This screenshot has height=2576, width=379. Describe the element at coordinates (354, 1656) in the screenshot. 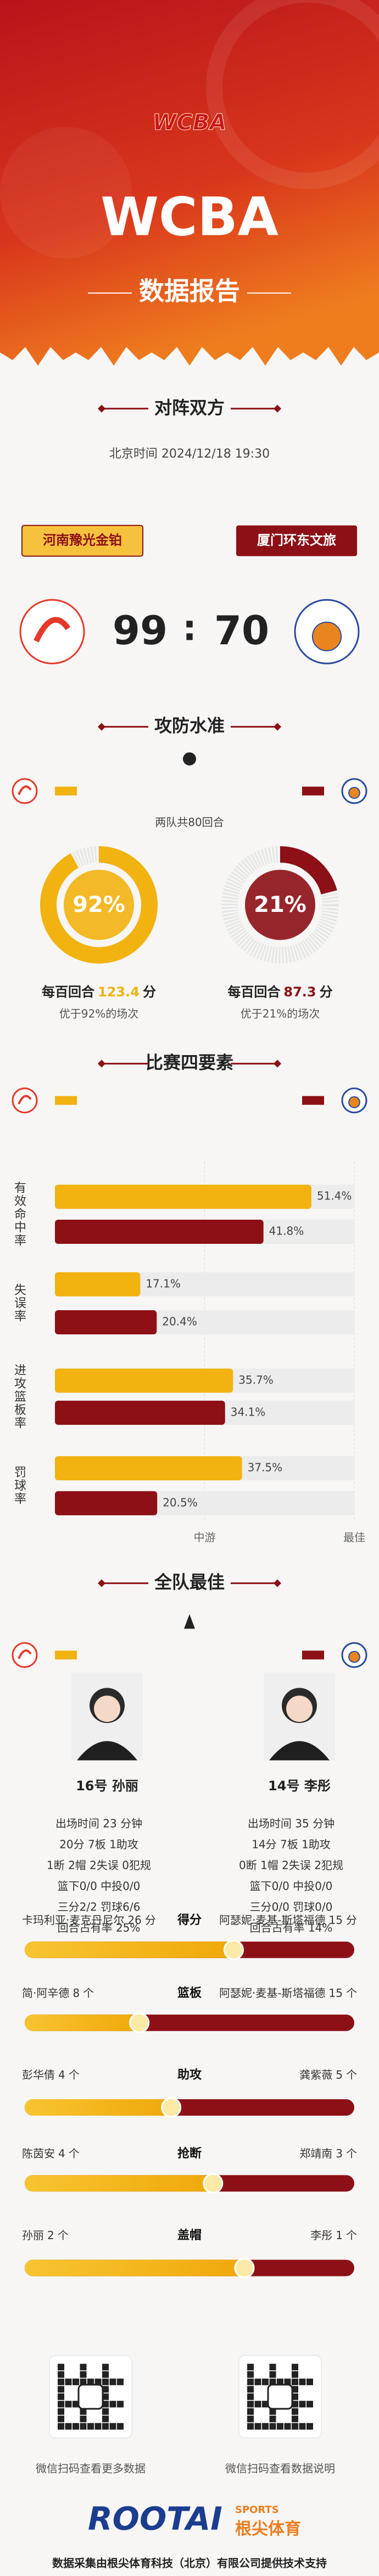

I see `team-logo-ball` at that location.